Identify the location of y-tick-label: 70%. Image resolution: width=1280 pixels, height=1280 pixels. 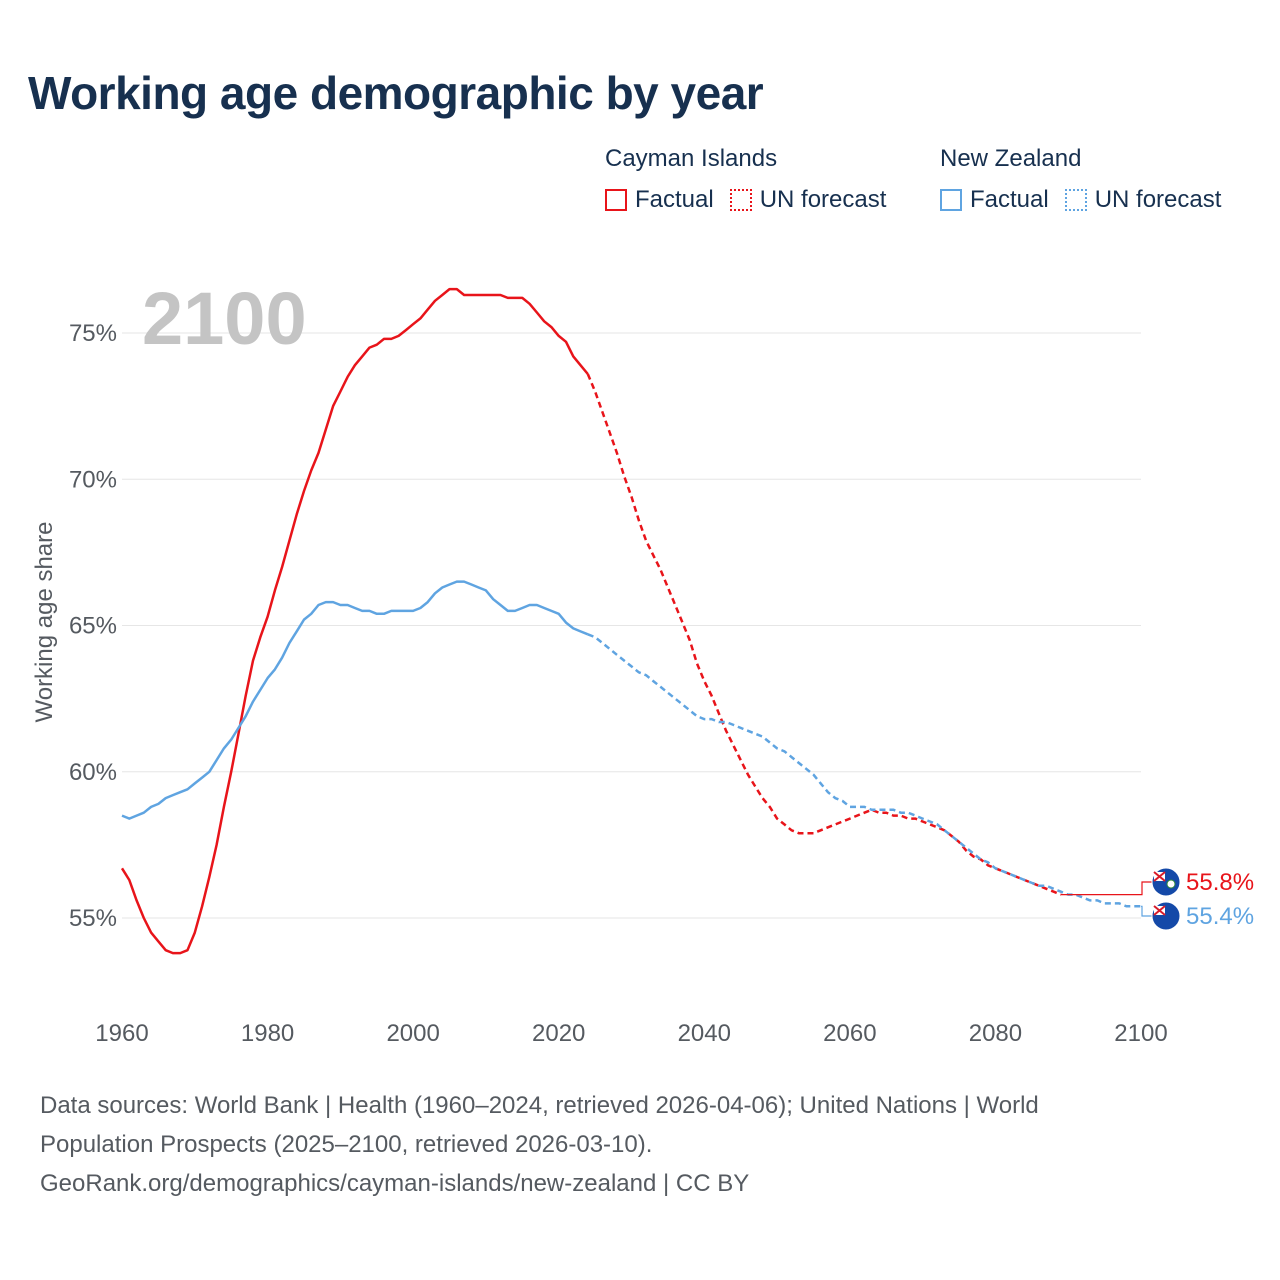
(93, 479).